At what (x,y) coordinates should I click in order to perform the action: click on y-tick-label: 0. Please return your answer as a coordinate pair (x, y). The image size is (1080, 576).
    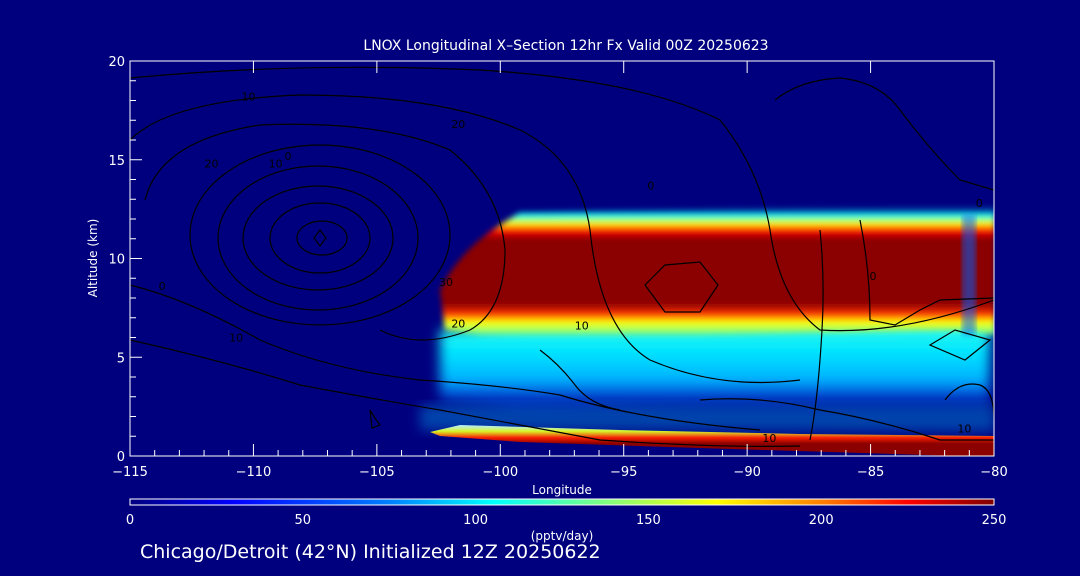
    Looking at the image, I should click on (121, 457).